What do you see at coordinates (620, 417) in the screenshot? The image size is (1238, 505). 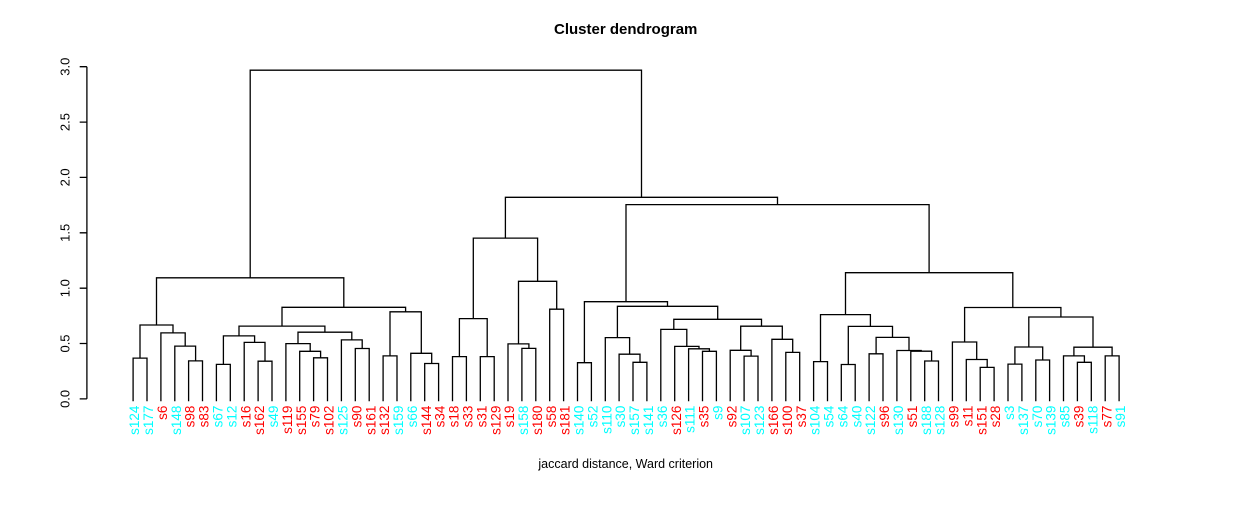 I see `svg-text: s30` at bounding box center [620, 417].